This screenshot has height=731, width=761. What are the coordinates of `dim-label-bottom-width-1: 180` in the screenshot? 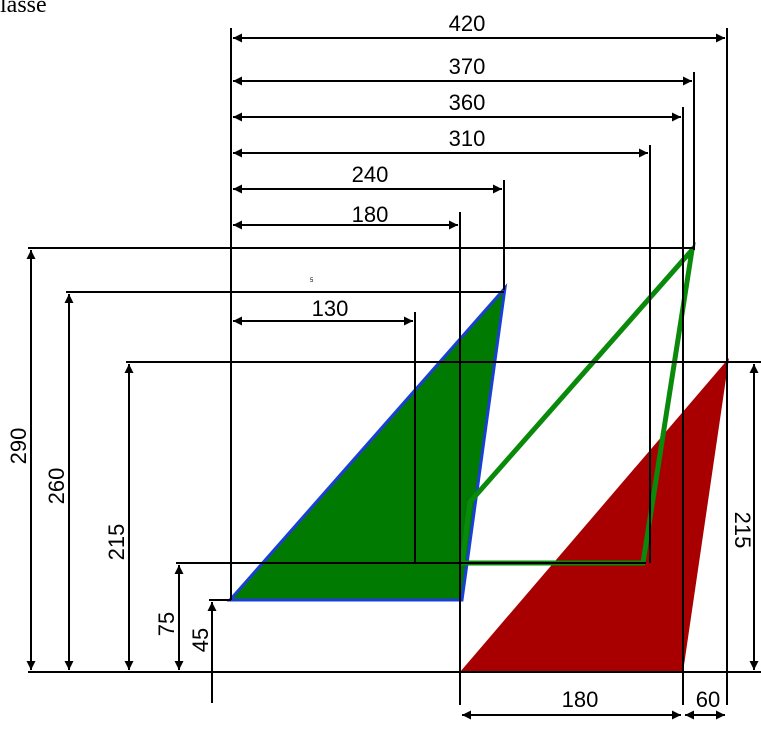 It's located at (580, 699).